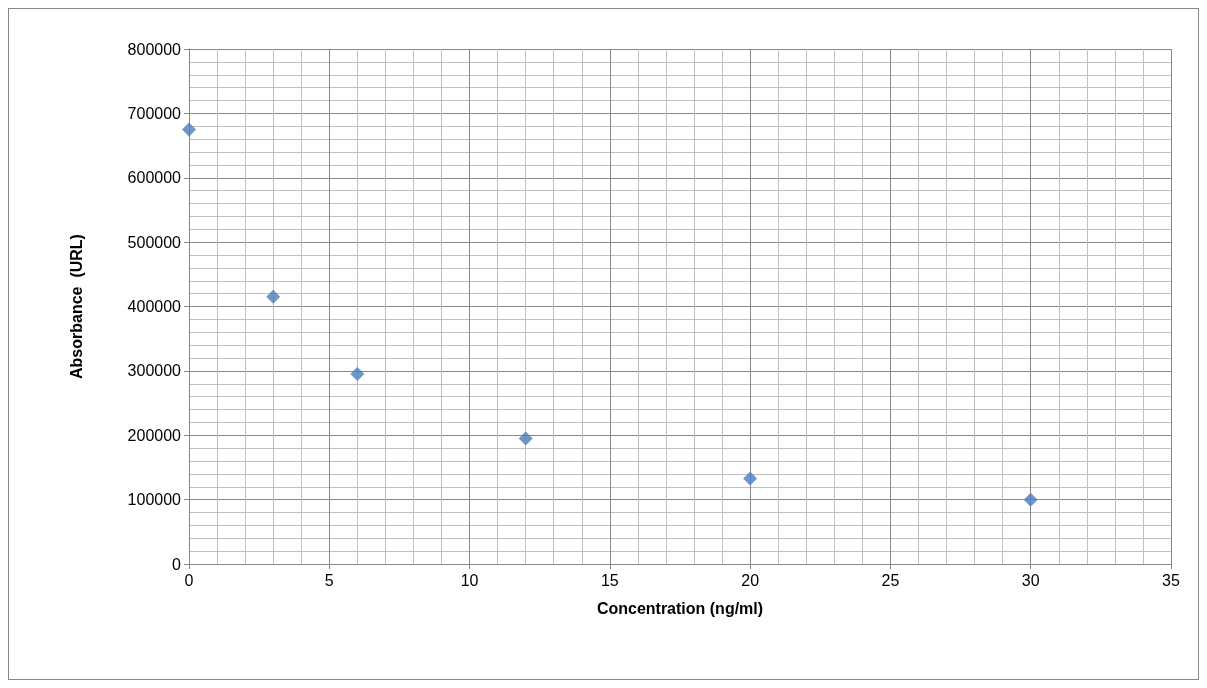  I want to click on y-tick-label: 500000, so click(154, 242).